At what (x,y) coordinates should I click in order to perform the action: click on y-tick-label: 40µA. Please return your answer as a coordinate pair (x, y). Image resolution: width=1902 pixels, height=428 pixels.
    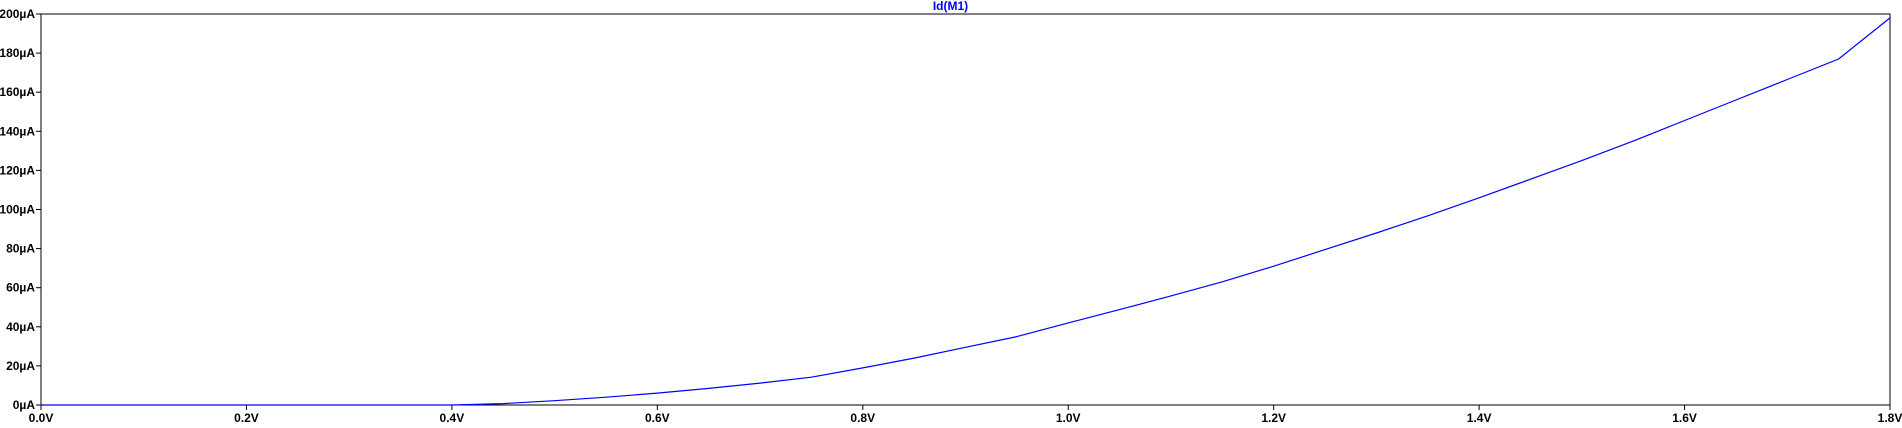
    Looking at the image, I should click on (20, 327).